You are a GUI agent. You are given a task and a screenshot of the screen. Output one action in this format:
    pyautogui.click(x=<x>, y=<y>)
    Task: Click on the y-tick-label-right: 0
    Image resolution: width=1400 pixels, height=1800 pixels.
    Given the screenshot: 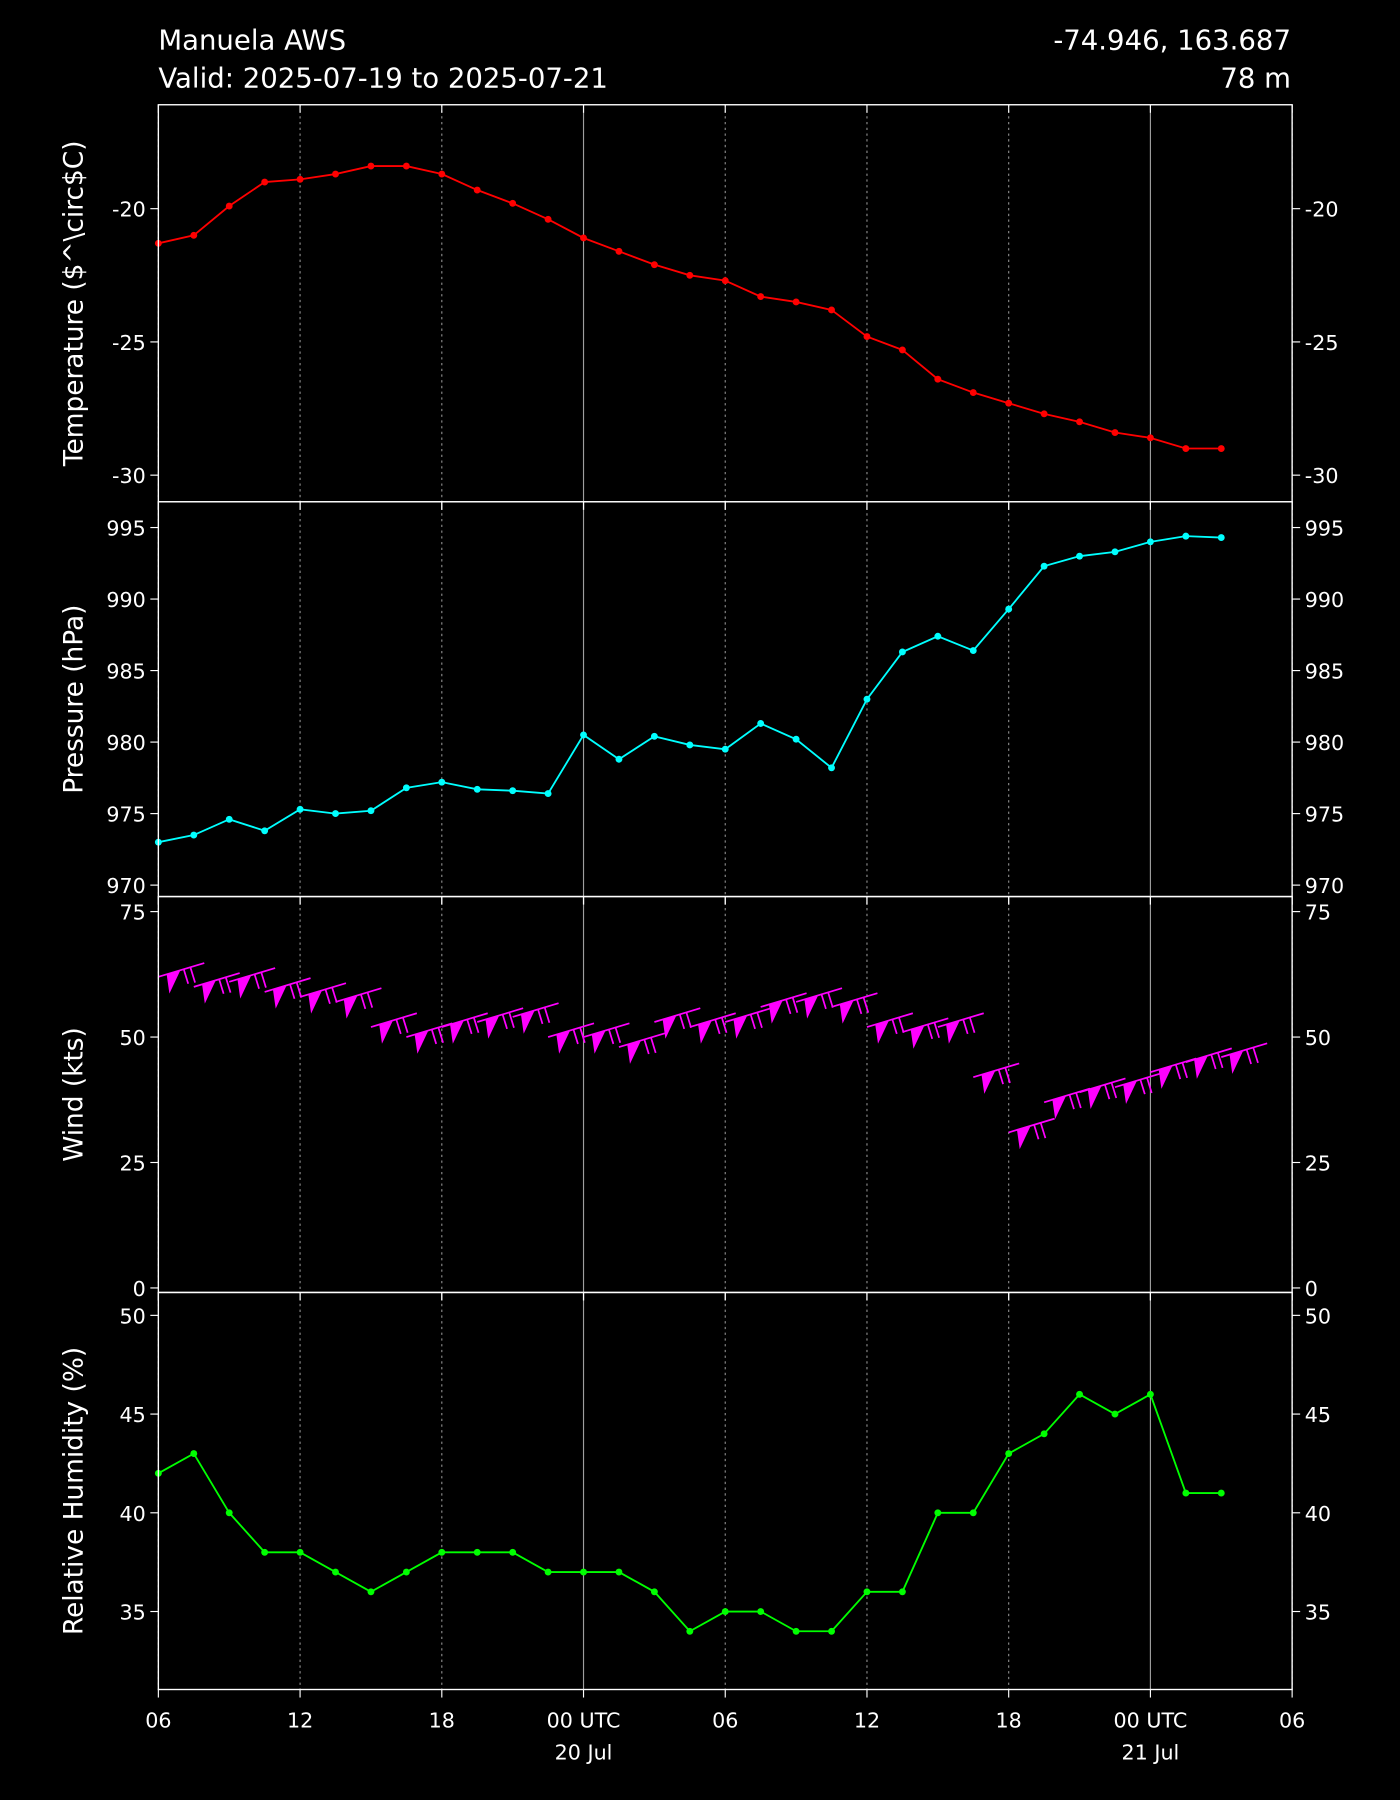 What is the action you would take?
    pyautogui.click(x=1311, y=1289)
    